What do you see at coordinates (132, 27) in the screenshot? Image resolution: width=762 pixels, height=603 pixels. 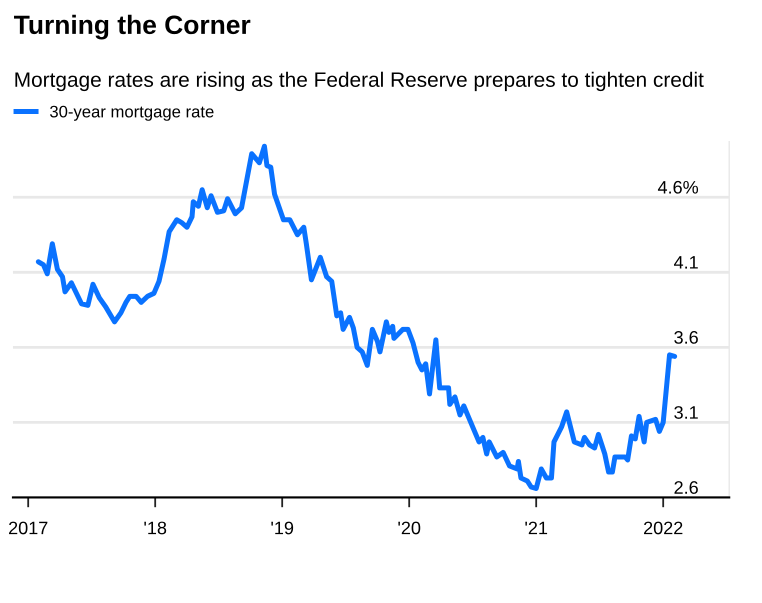 I see `chart-title: Turning the Corner` at bounding box center [132, 27].